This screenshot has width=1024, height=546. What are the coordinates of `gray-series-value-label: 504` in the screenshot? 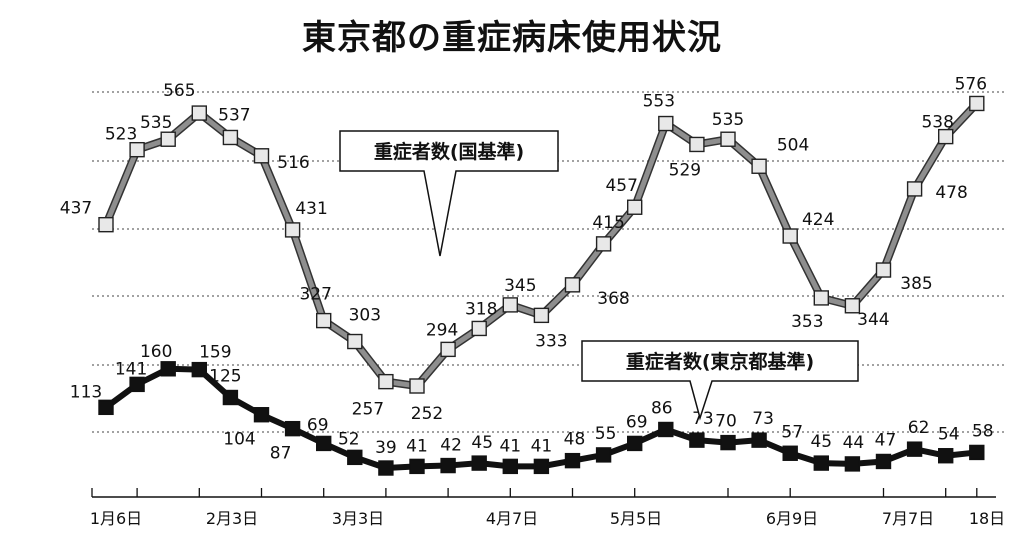 It's located at (793, 145).